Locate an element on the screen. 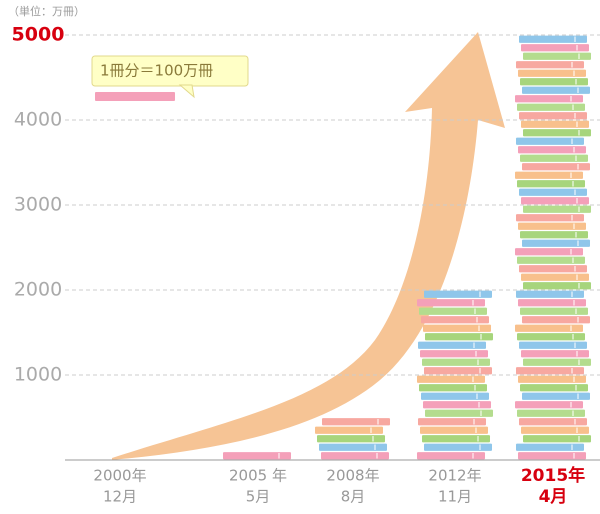  y-tick-label: 3000 is located at coordinates (38, 205).